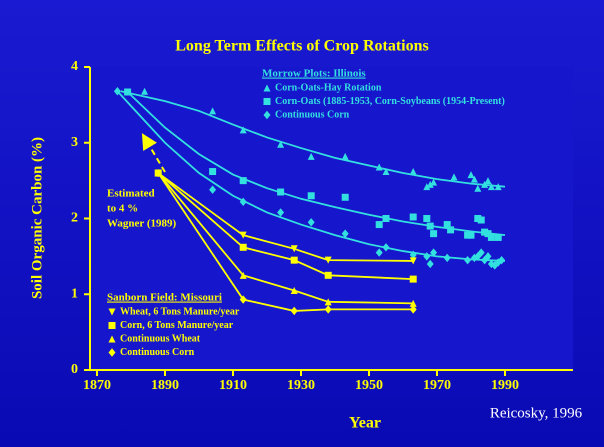  What do you see at coordinates (536, 413) in the screenshot?
I see `credit: Reicosky, 1996` at bounding box center [536, 413].